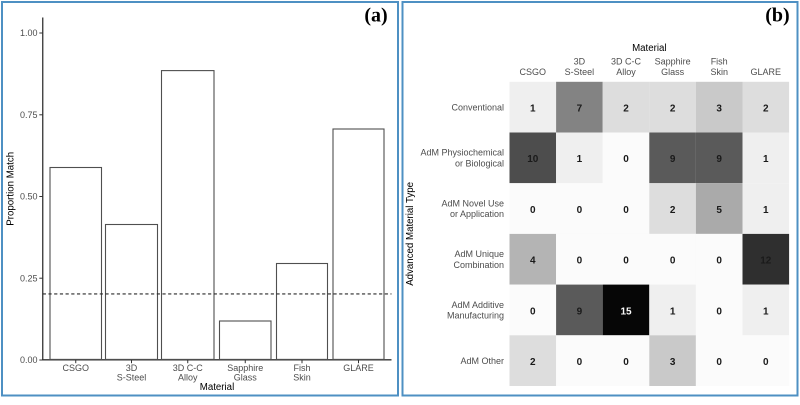  I want to click on svg-text: 4, so click(533, 261).